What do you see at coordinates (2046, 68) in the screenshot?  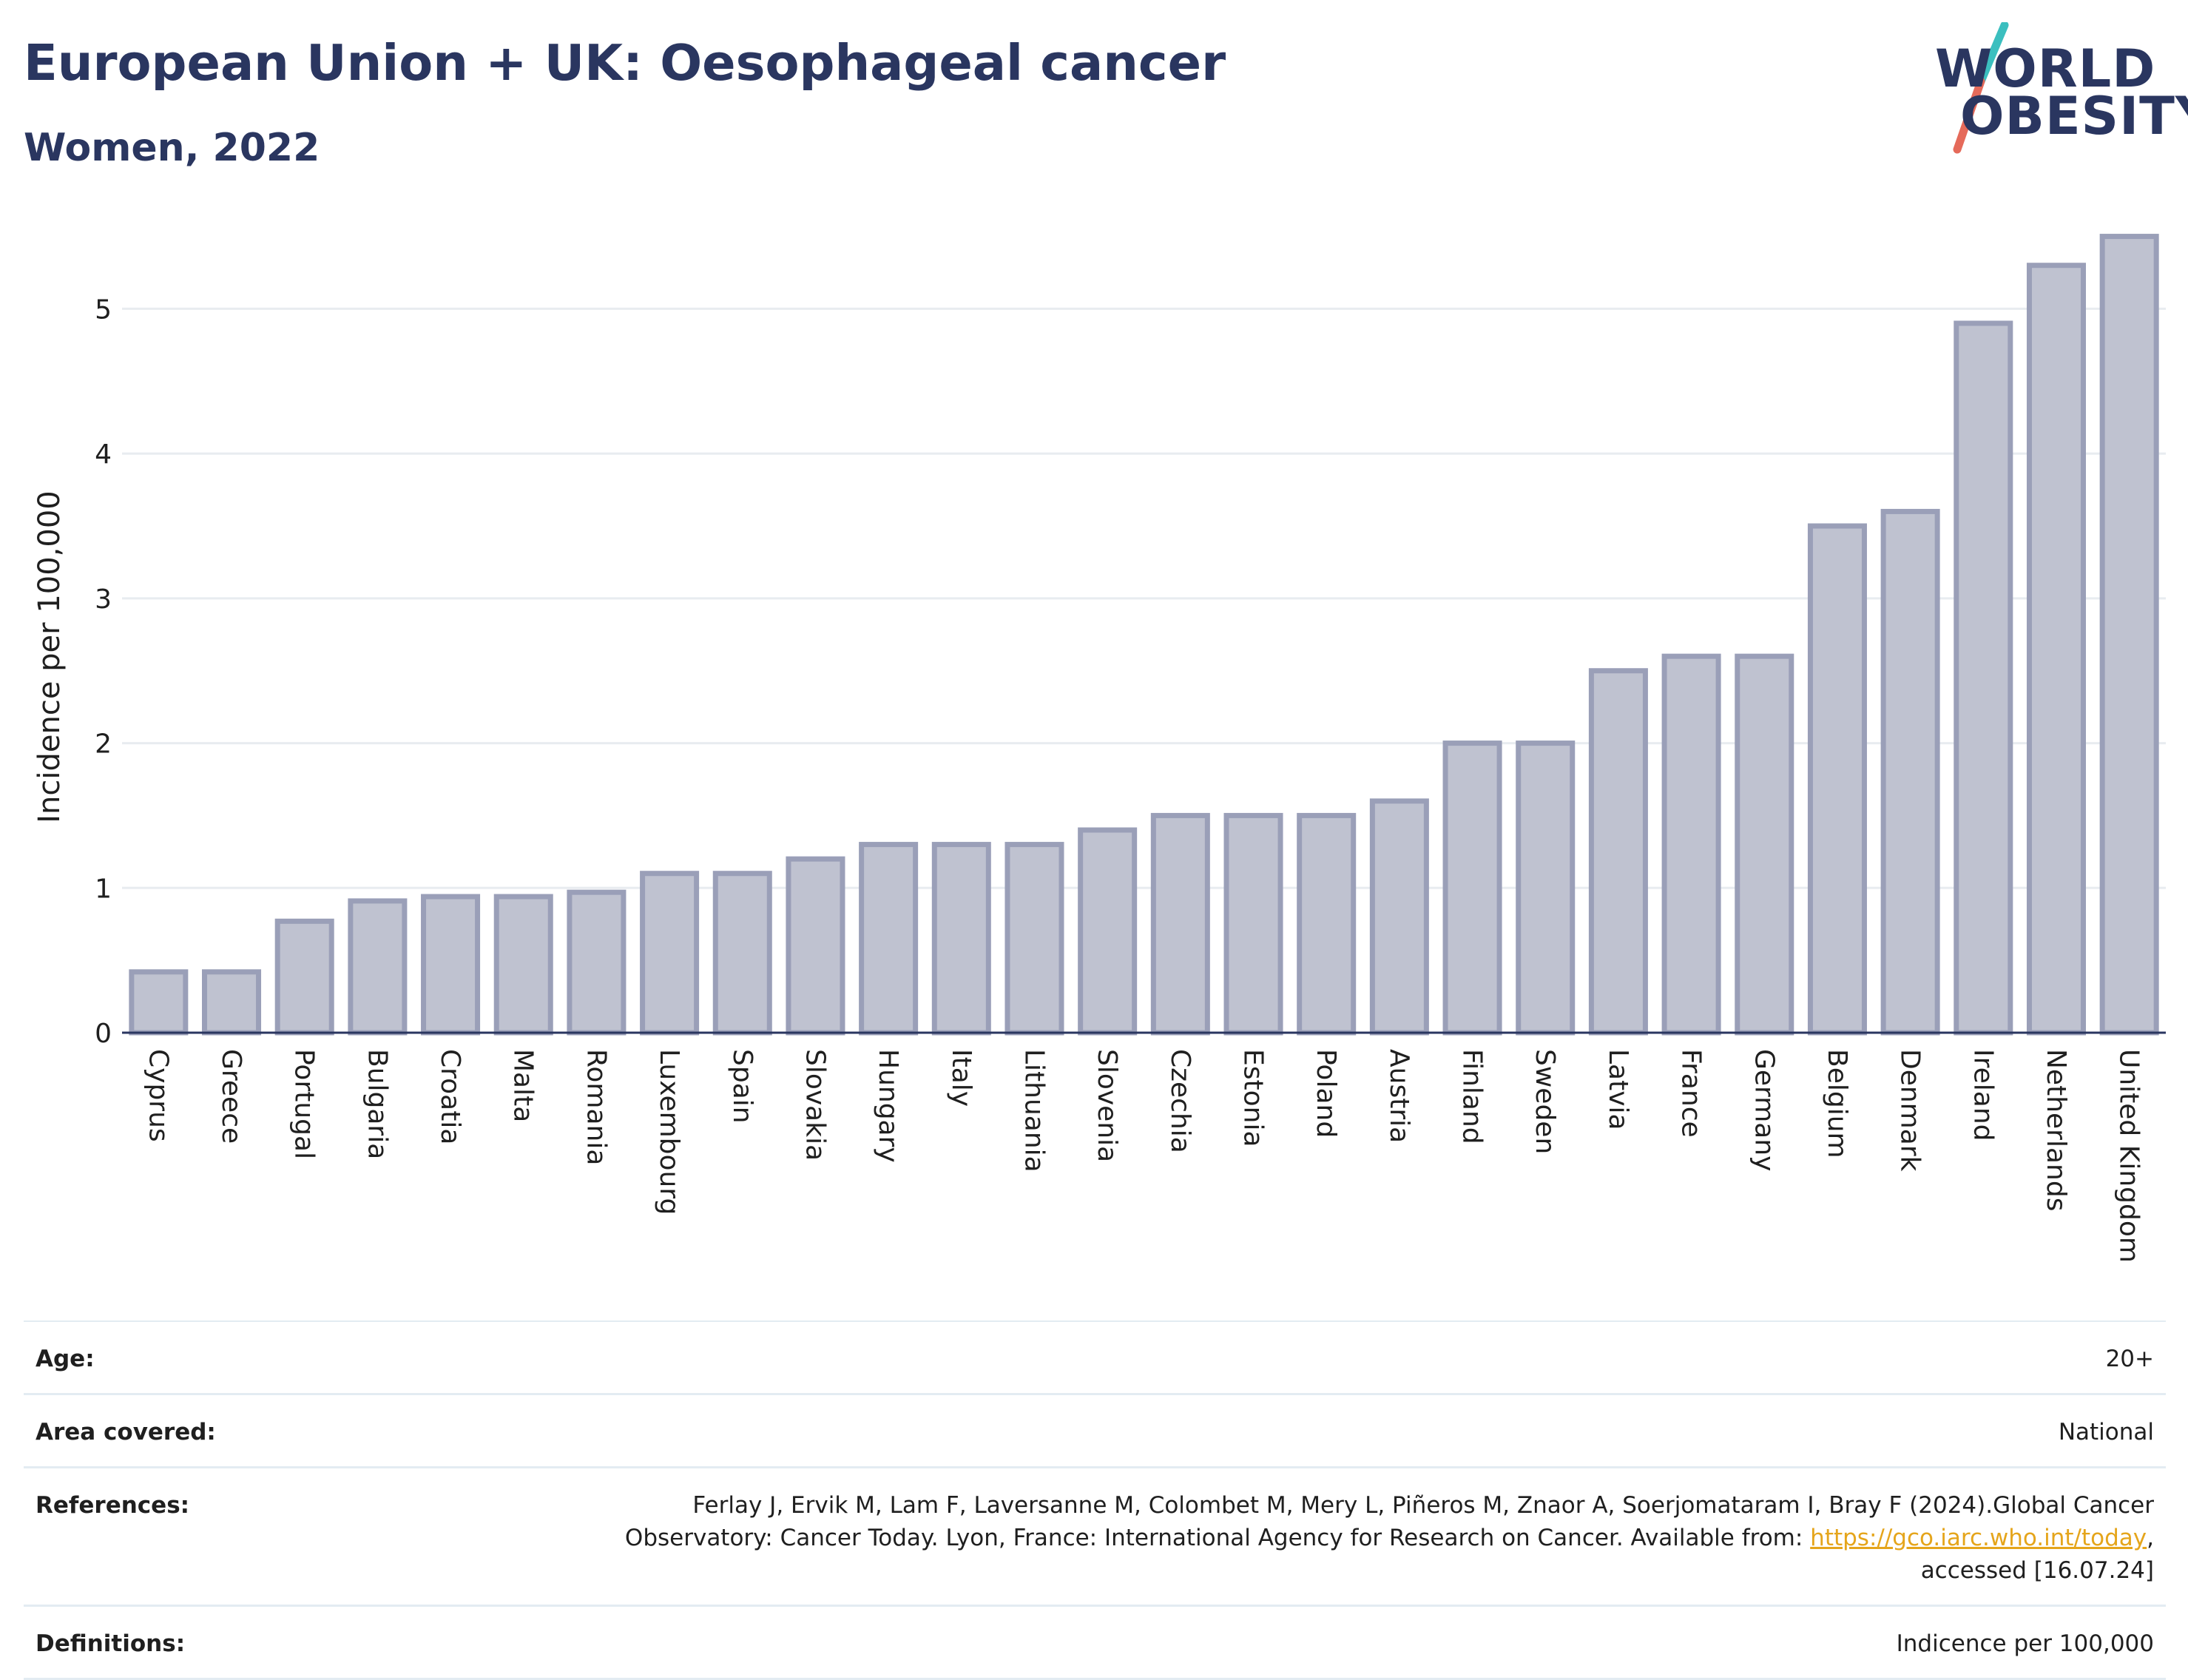 I see `logo-text-world: WORLD` at bounding box center [2046, 68].